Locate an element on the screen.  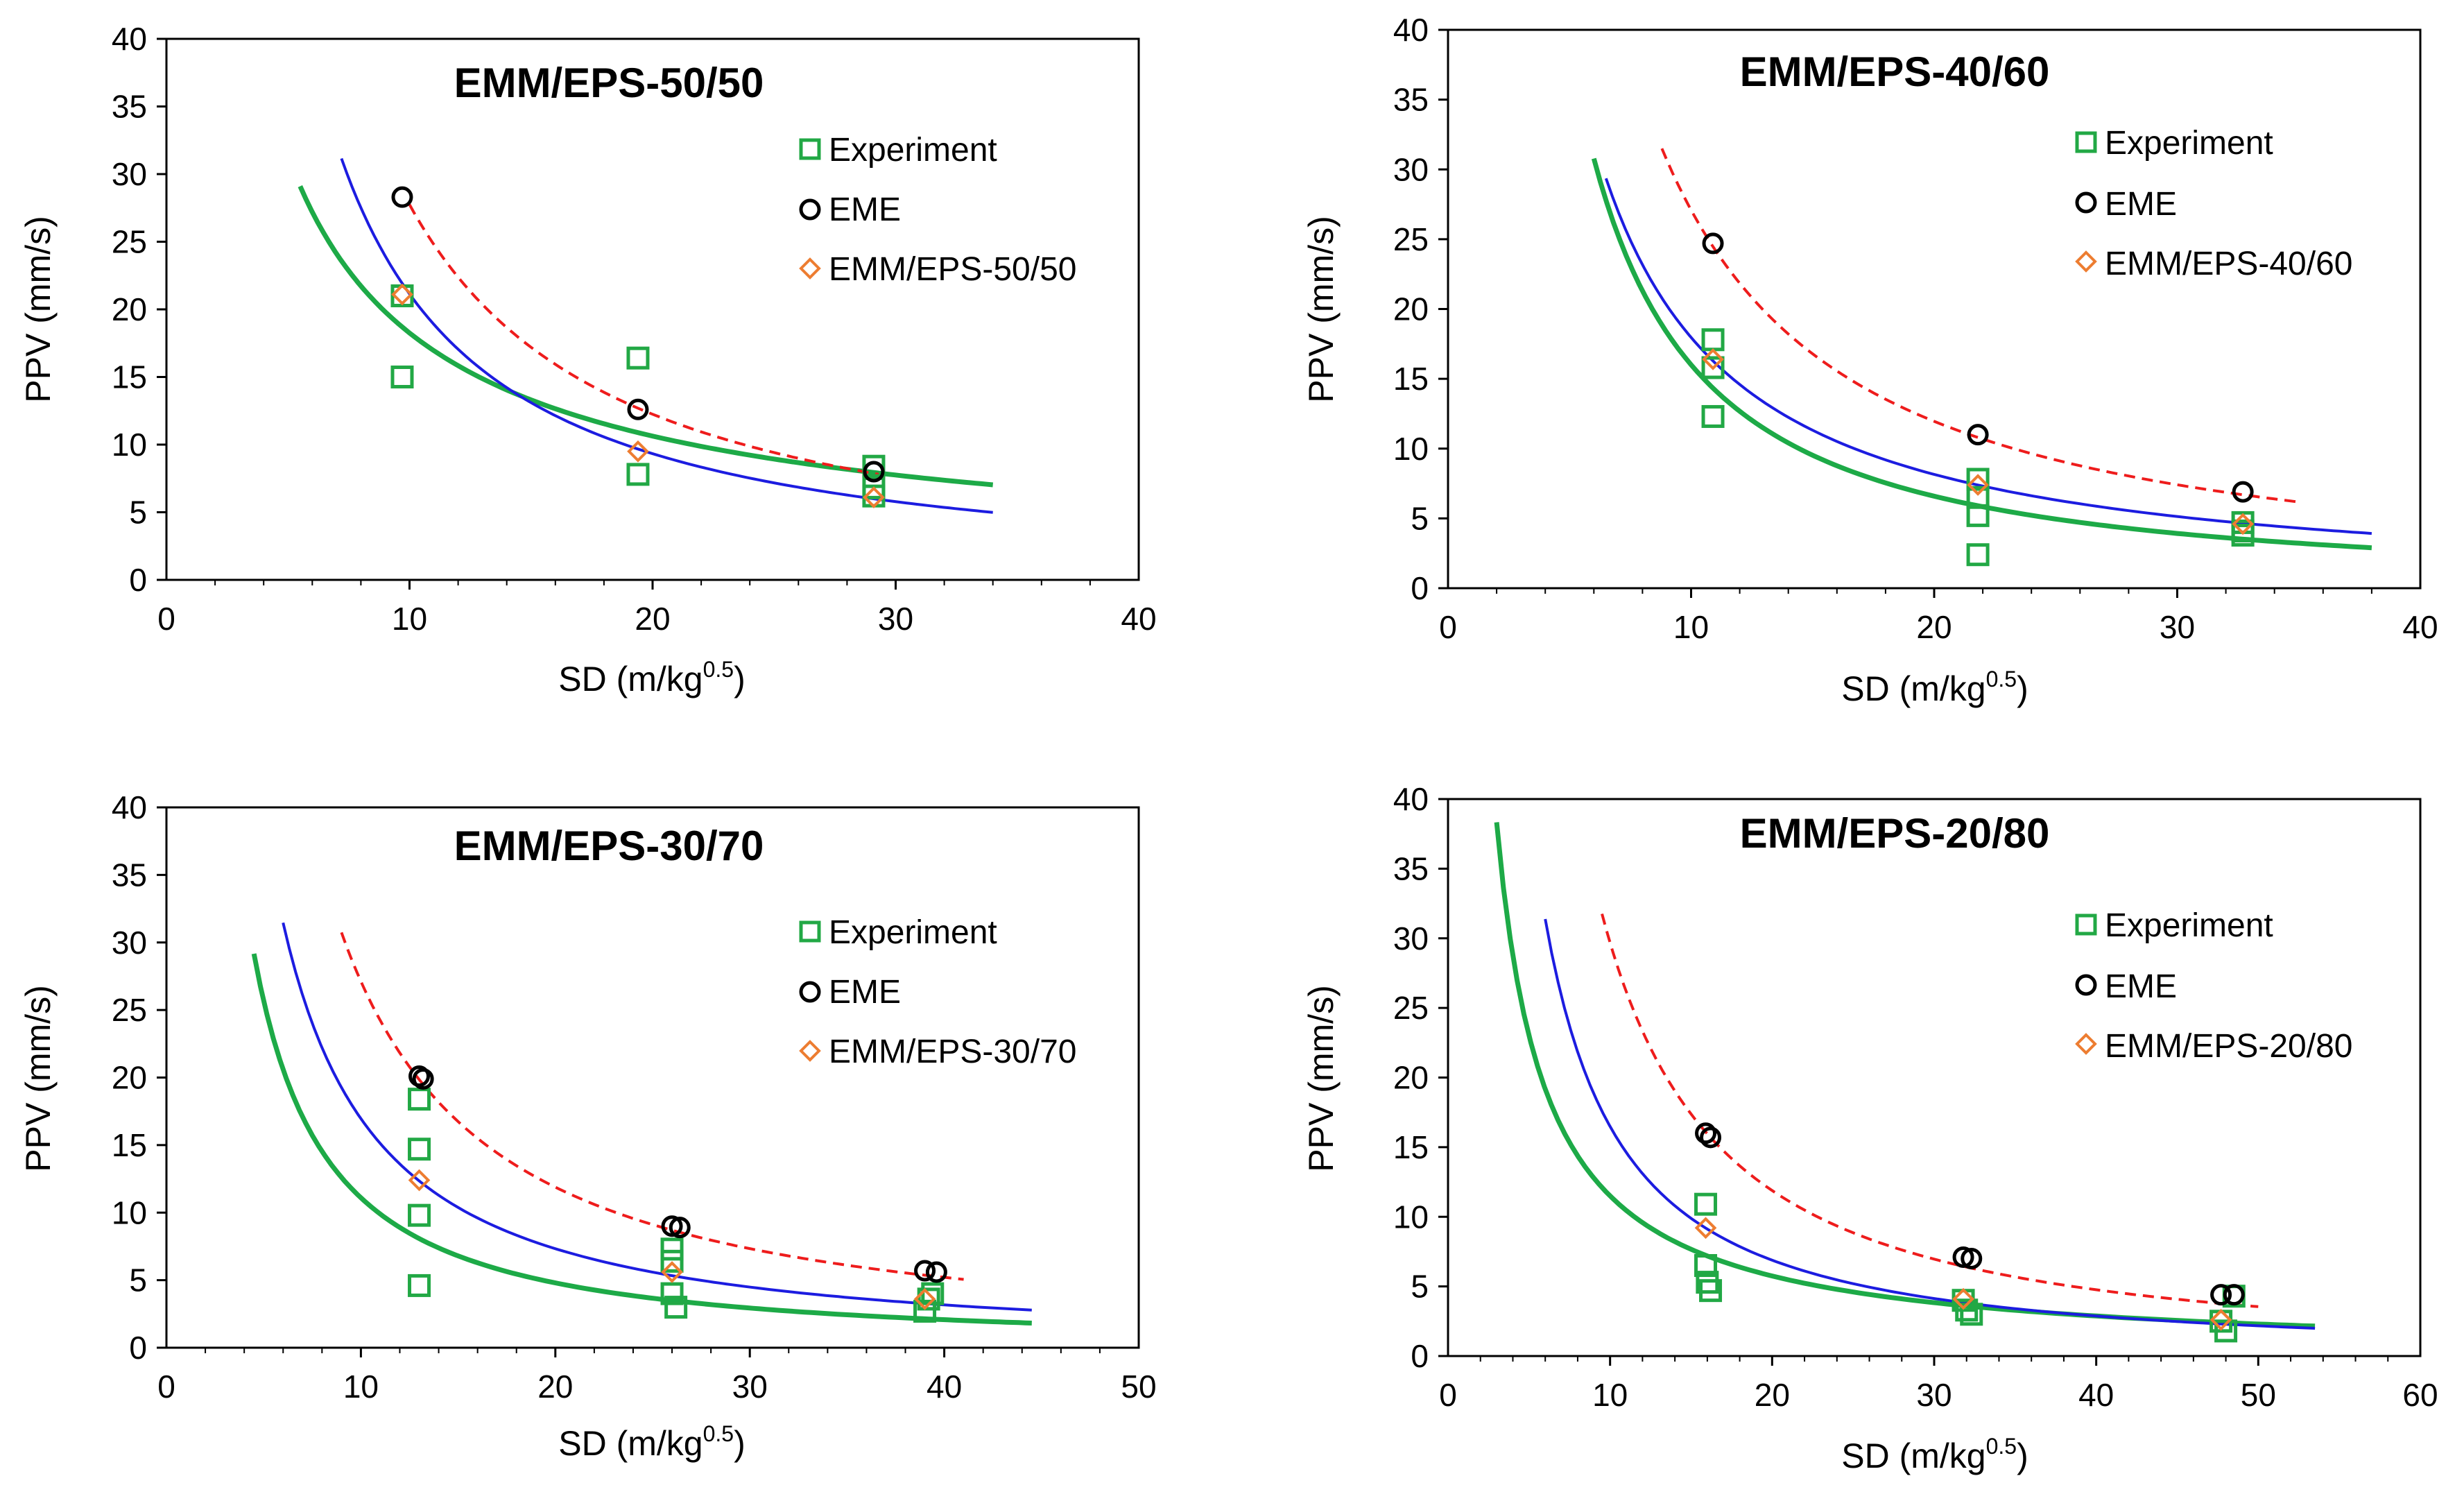
data-points is located at coordinates (638, 347).